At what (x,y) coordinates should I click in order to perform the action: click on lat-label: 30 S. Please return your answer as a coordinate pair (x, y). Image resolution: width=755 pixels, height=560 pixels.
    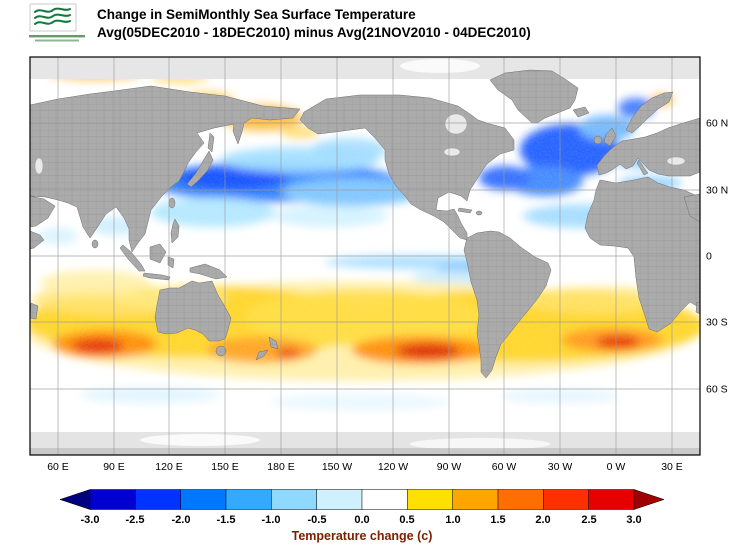
    Looking at the image, I should click on (717, 323).